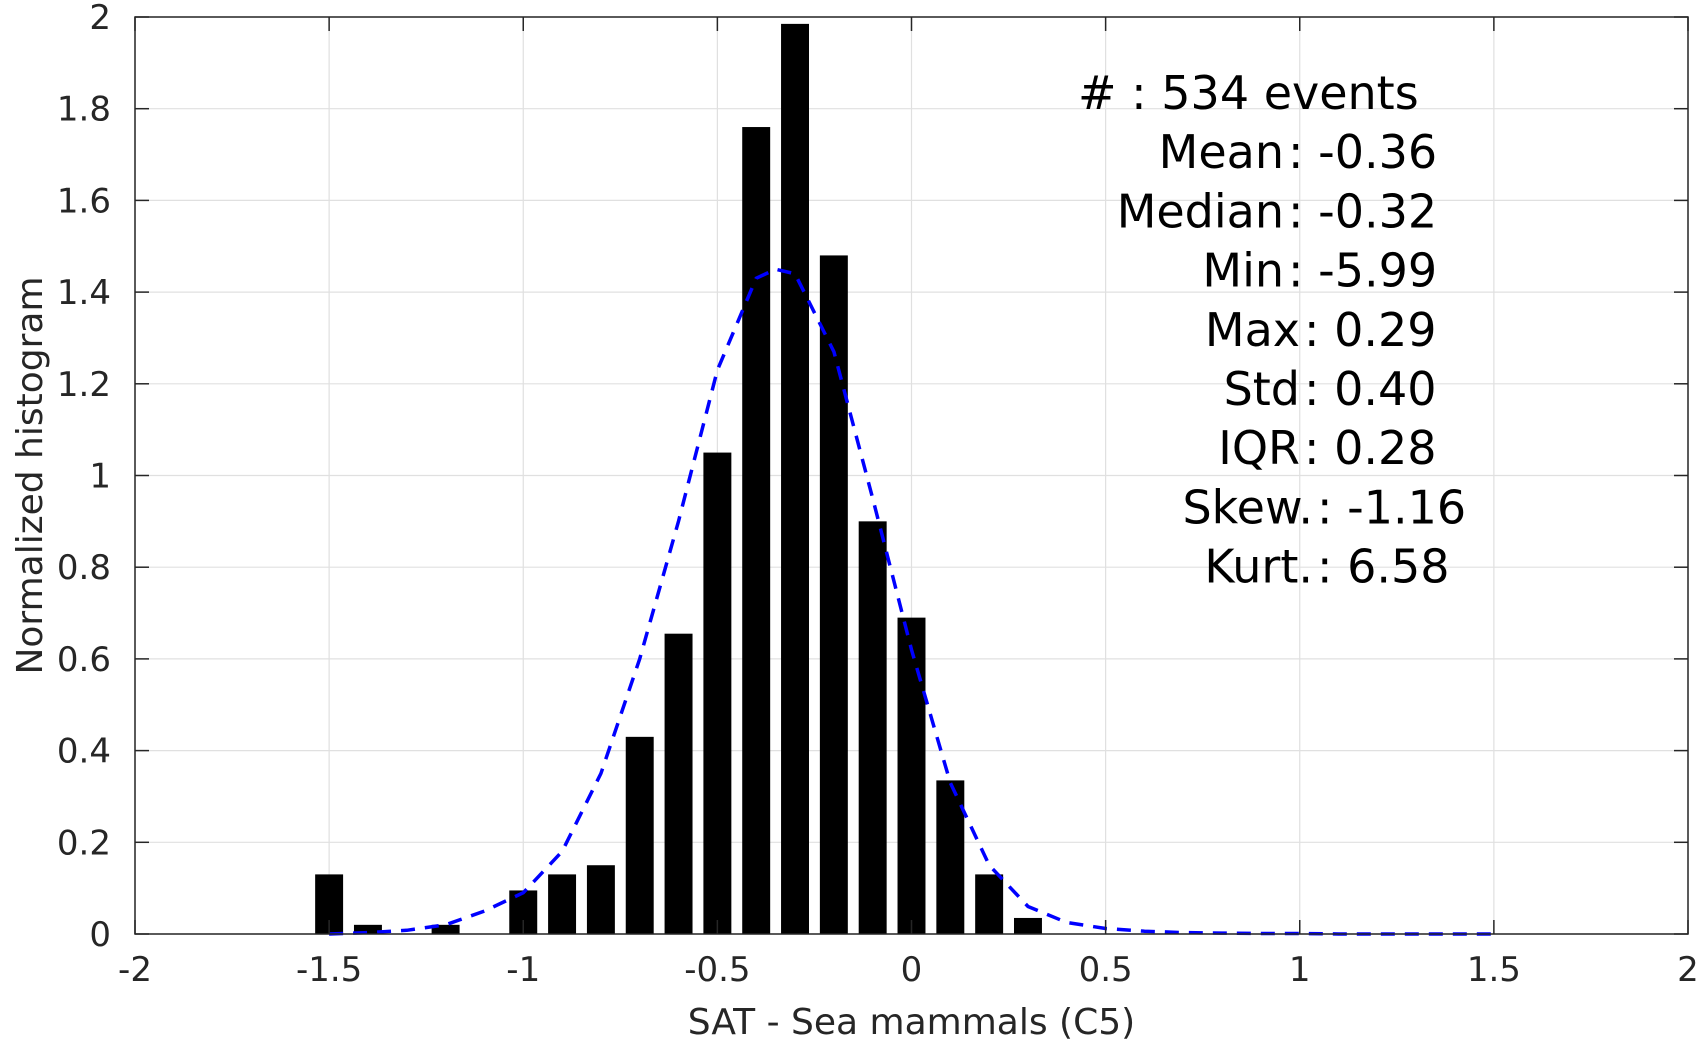 This screenshot has width=1703, height=1053. I want to click on y-axis-label: Normalized histogram, so click(30, 475).